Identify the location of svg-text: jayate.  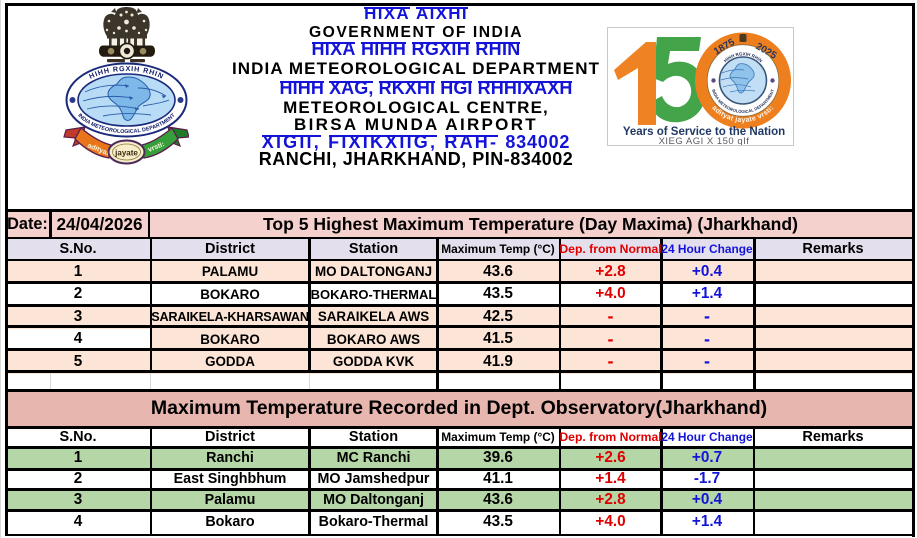
(126, 153).